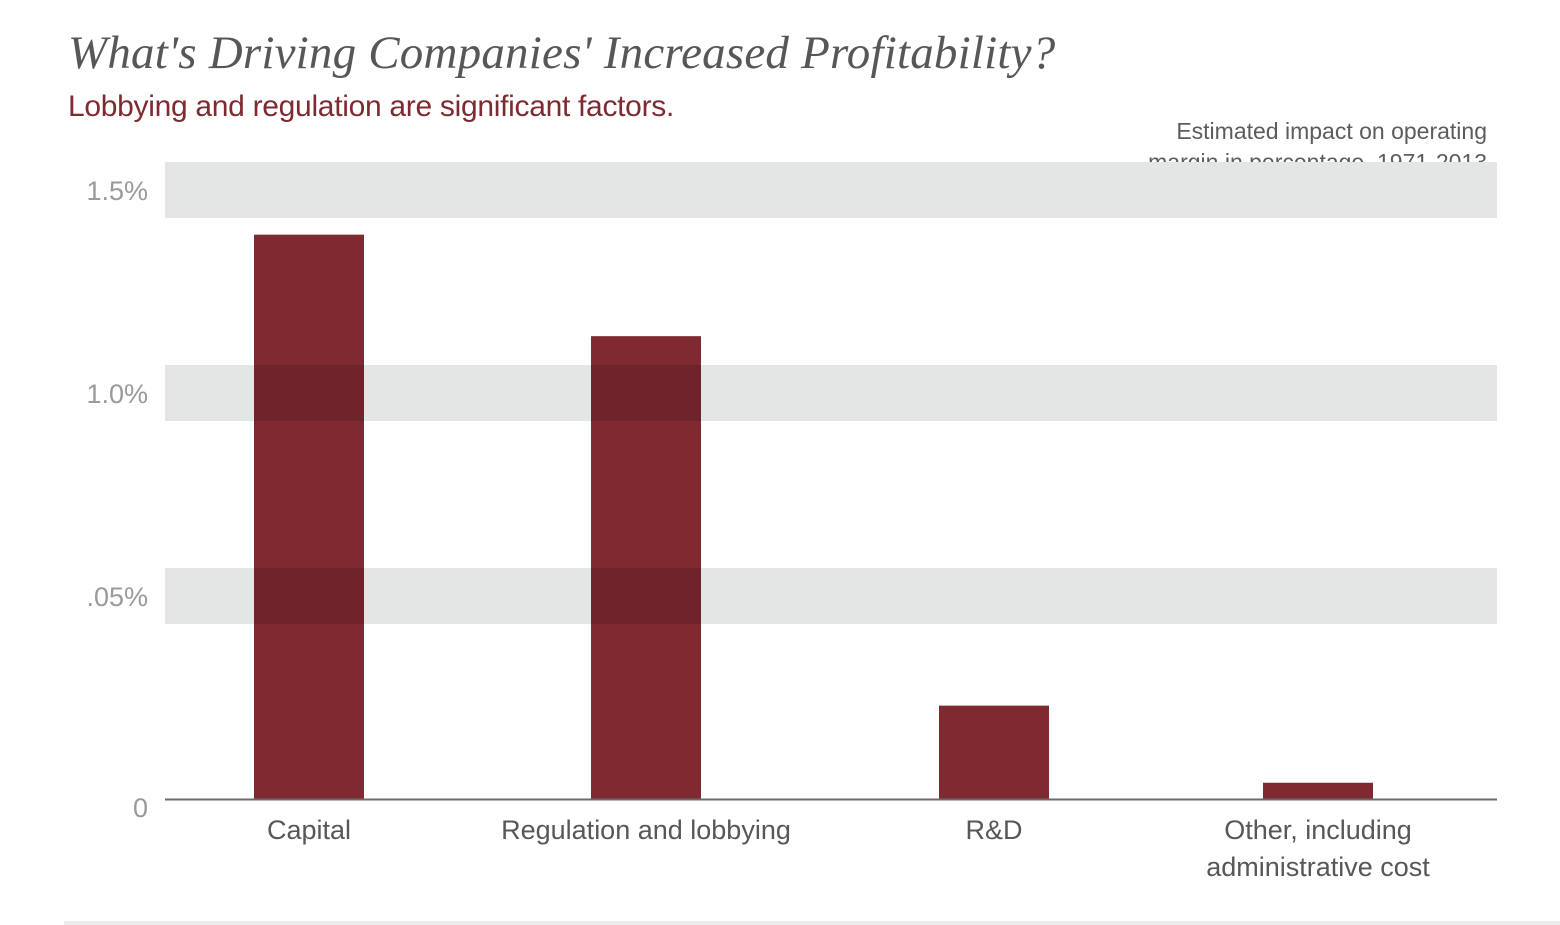 Image resolution: width=1560 pixels, height=925 pixels. Describe the element at coordinates (477, 494) in the screenshot. I see `band-overlays` at that location.